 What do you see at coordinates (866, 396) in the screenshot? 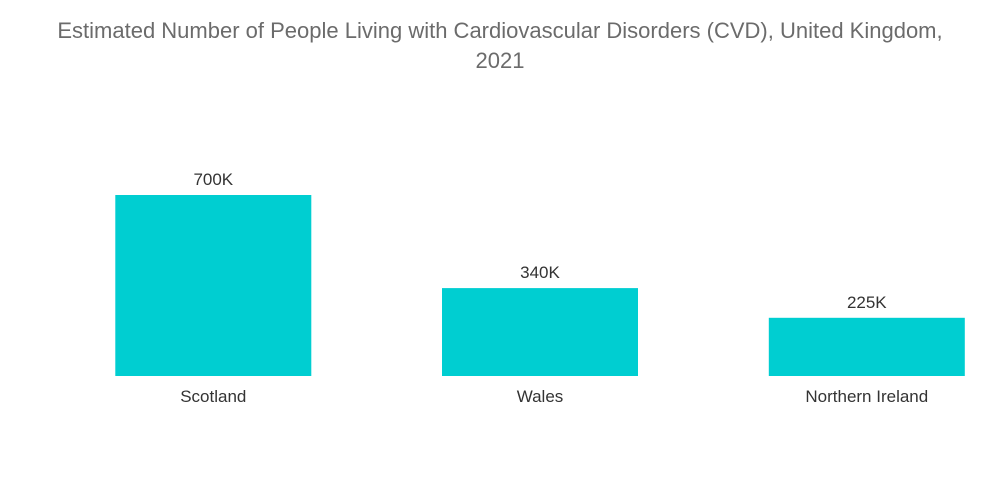
I see `category-label-northern-ireland: Northern Ireland` at bounding box center [866, 396].